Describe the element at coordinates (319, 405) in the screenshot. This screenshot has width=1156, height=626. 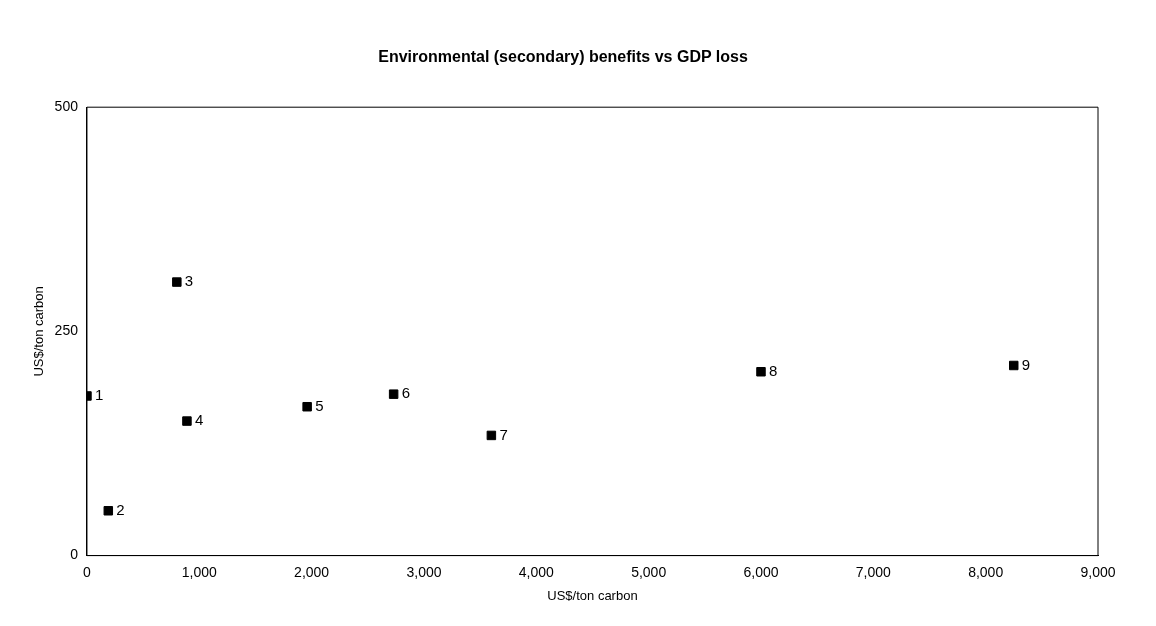
I see `annotation: 5` at that location.